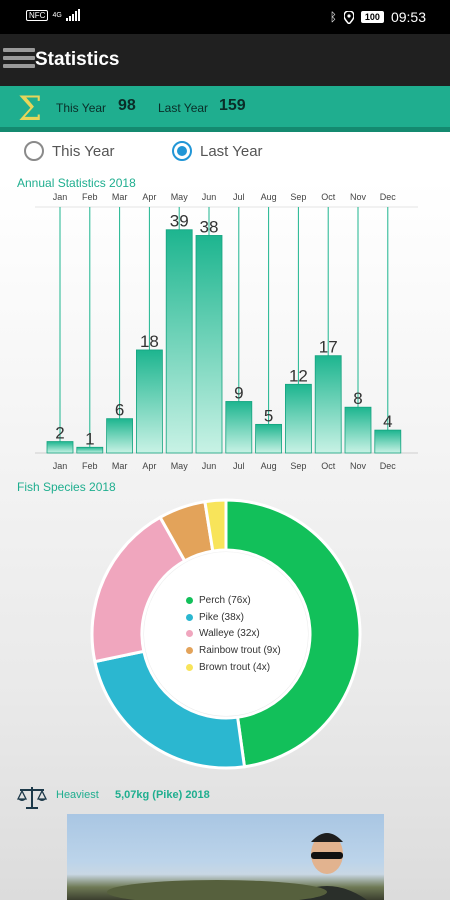  I want to click on bar-jul, so click(239, 427).